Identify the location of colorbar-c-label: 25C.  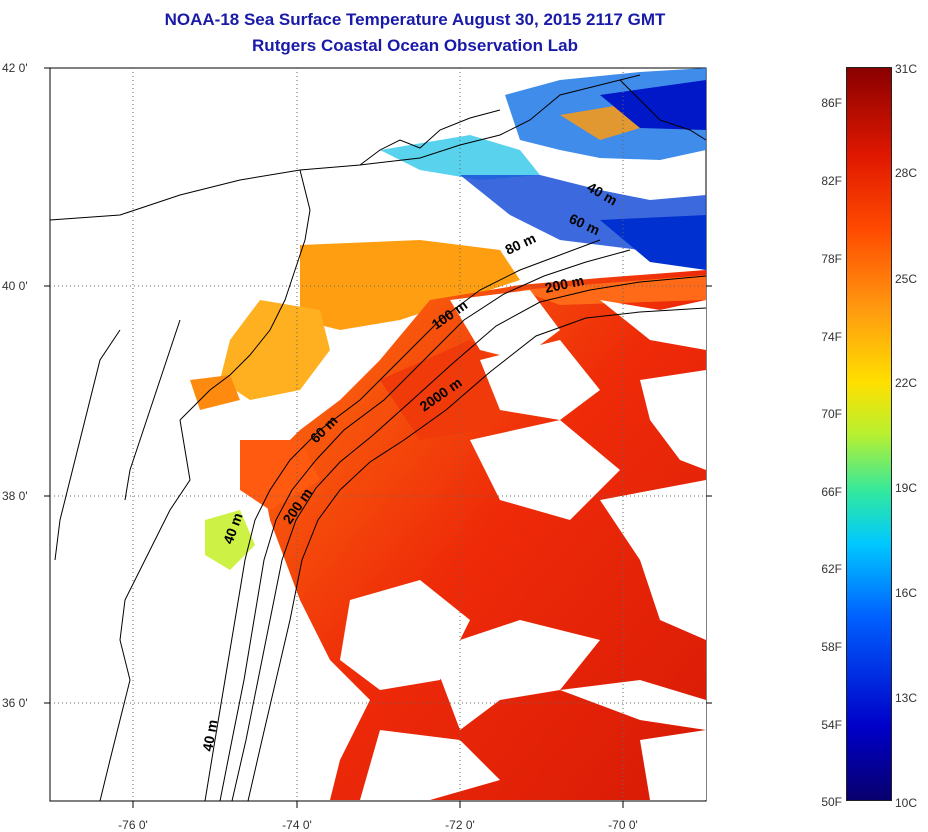
(906, 279).